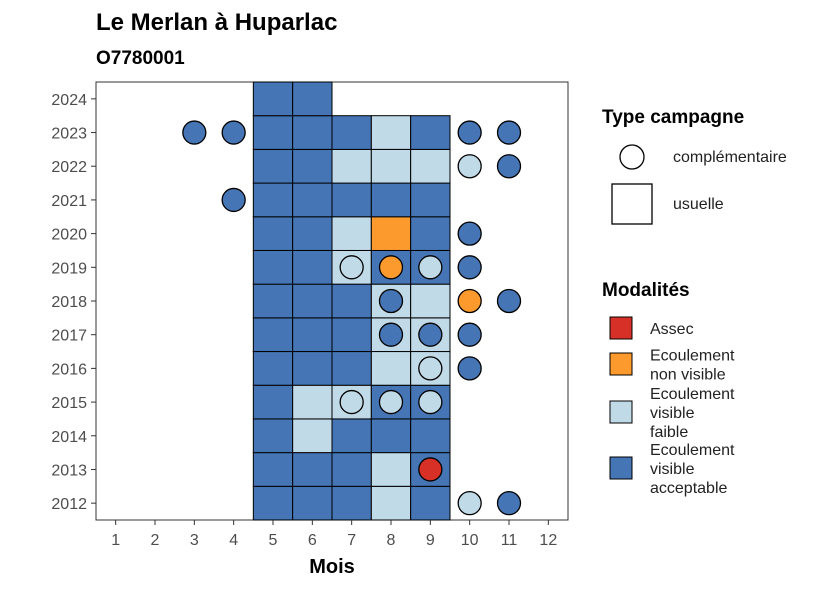 This screenshot has width=826, height=590. What do you see at coordinates (430, 540) in the screenshot?
I see `x-tick-label: 9` at bounding box center [430, 540].